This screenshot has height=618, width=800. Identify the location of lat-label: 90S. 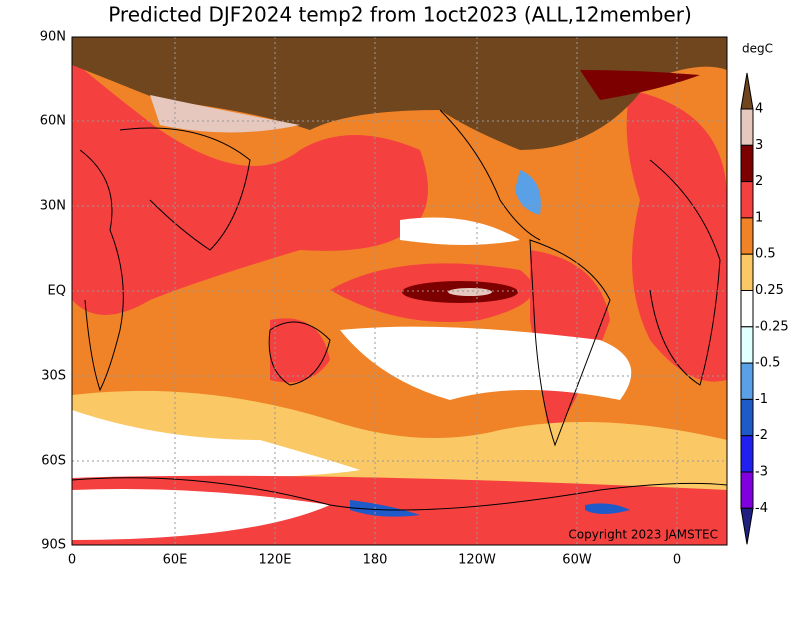
(53, 545).